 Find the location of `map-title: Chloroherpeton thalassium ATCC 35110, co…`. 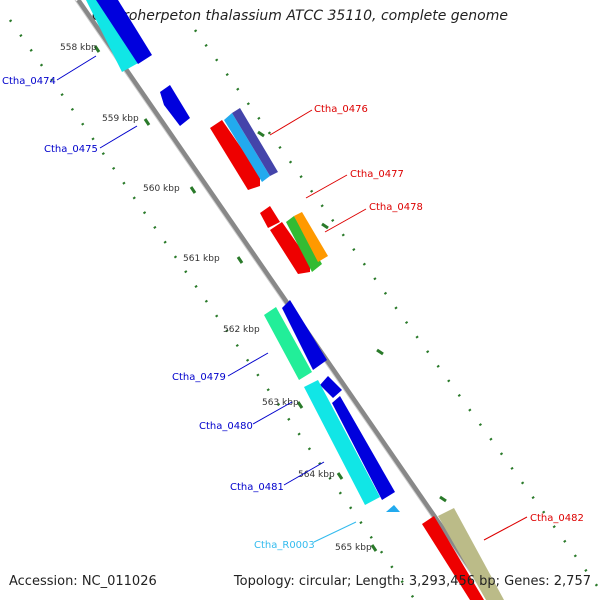

map-title: Chloroherpeton thalassium ATCC 35110, co… is located at coordinates (300, 16).